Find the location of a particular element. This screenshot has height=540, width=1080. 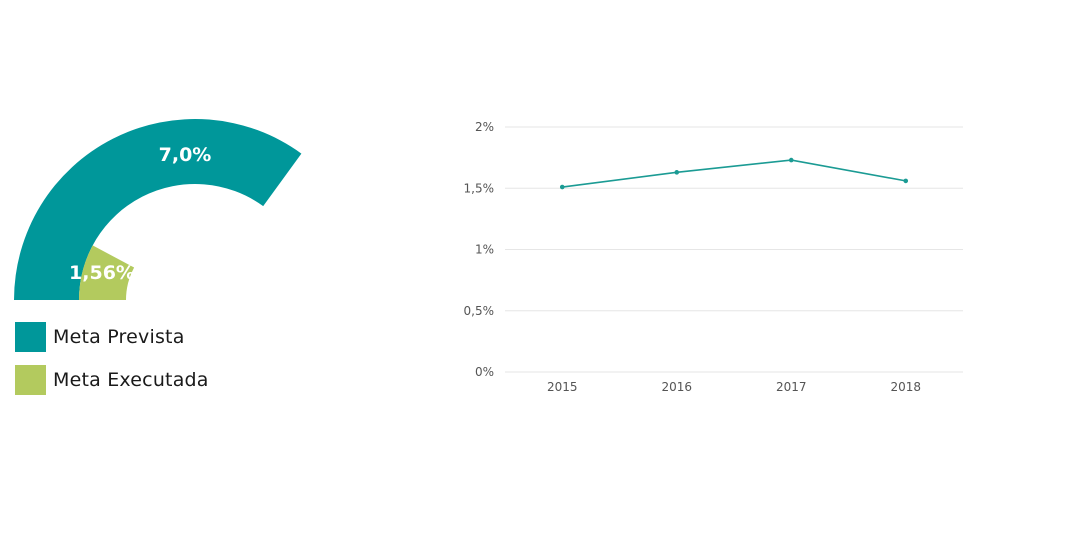

y-tick-label: 1,5% is located at coordinates (479, 188).